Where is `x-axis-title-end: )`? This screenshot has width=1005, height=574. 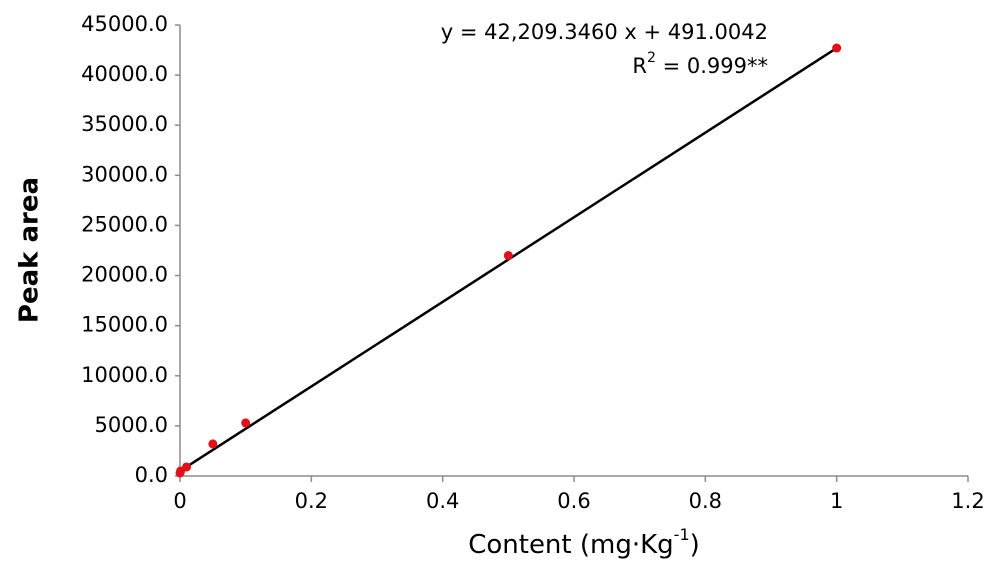 x-axis-title-end: ) is located at coordinates (695, 545).